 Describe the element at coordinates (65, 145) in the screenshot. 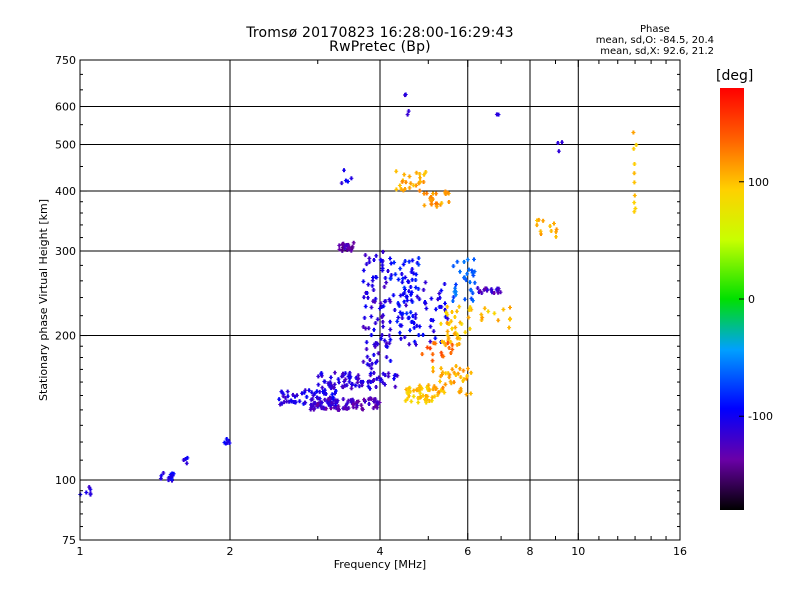

I see `y-tick-label: 500` at that location.